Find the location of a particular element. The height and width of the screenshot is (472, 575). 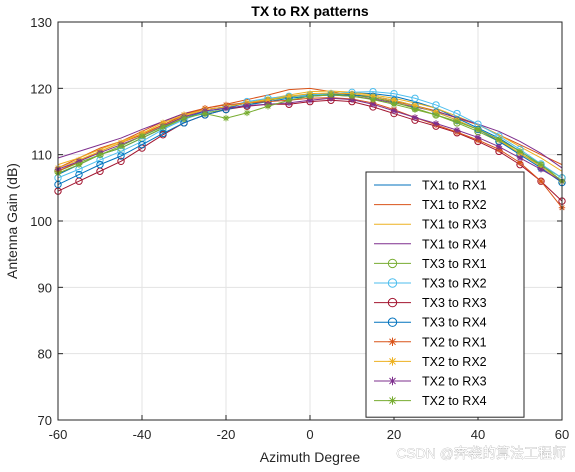

legend-item: TX3 to RX1 is located at coordinates (430, 264).